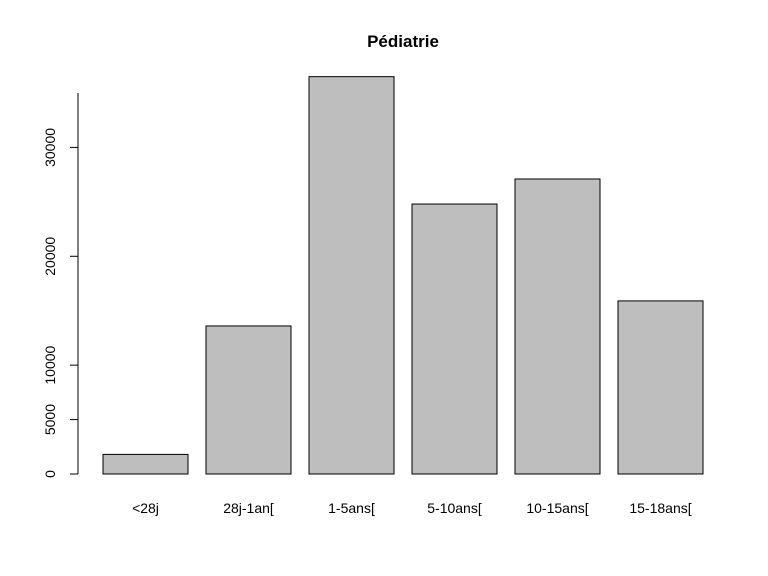 This screenshot has height=576, width=768. What do you see at coordinates (60, 285) in the screenshot?
I see `y-axis: 0 5000 10000 20000 30000` at bounding box center [60, 285].